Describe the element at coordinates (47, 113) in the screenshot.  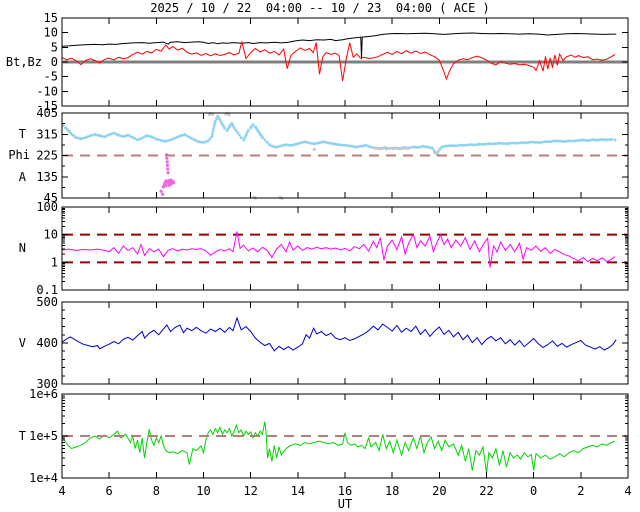
I see `svg-text: 405` at that location.